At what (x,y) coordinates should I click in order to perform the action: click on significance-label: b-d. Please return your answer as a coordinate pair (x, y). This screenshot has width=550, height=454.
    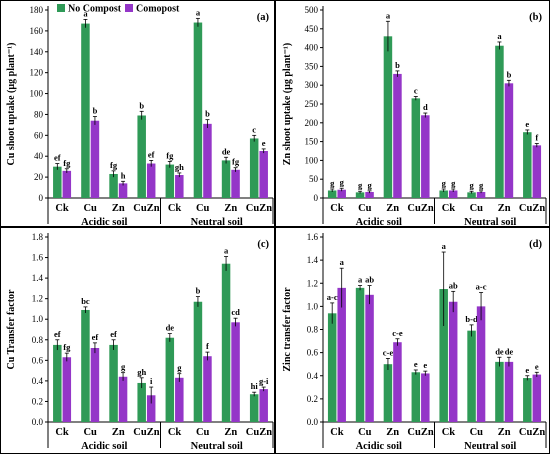
    Looking at the image, I should click on (471, 319).